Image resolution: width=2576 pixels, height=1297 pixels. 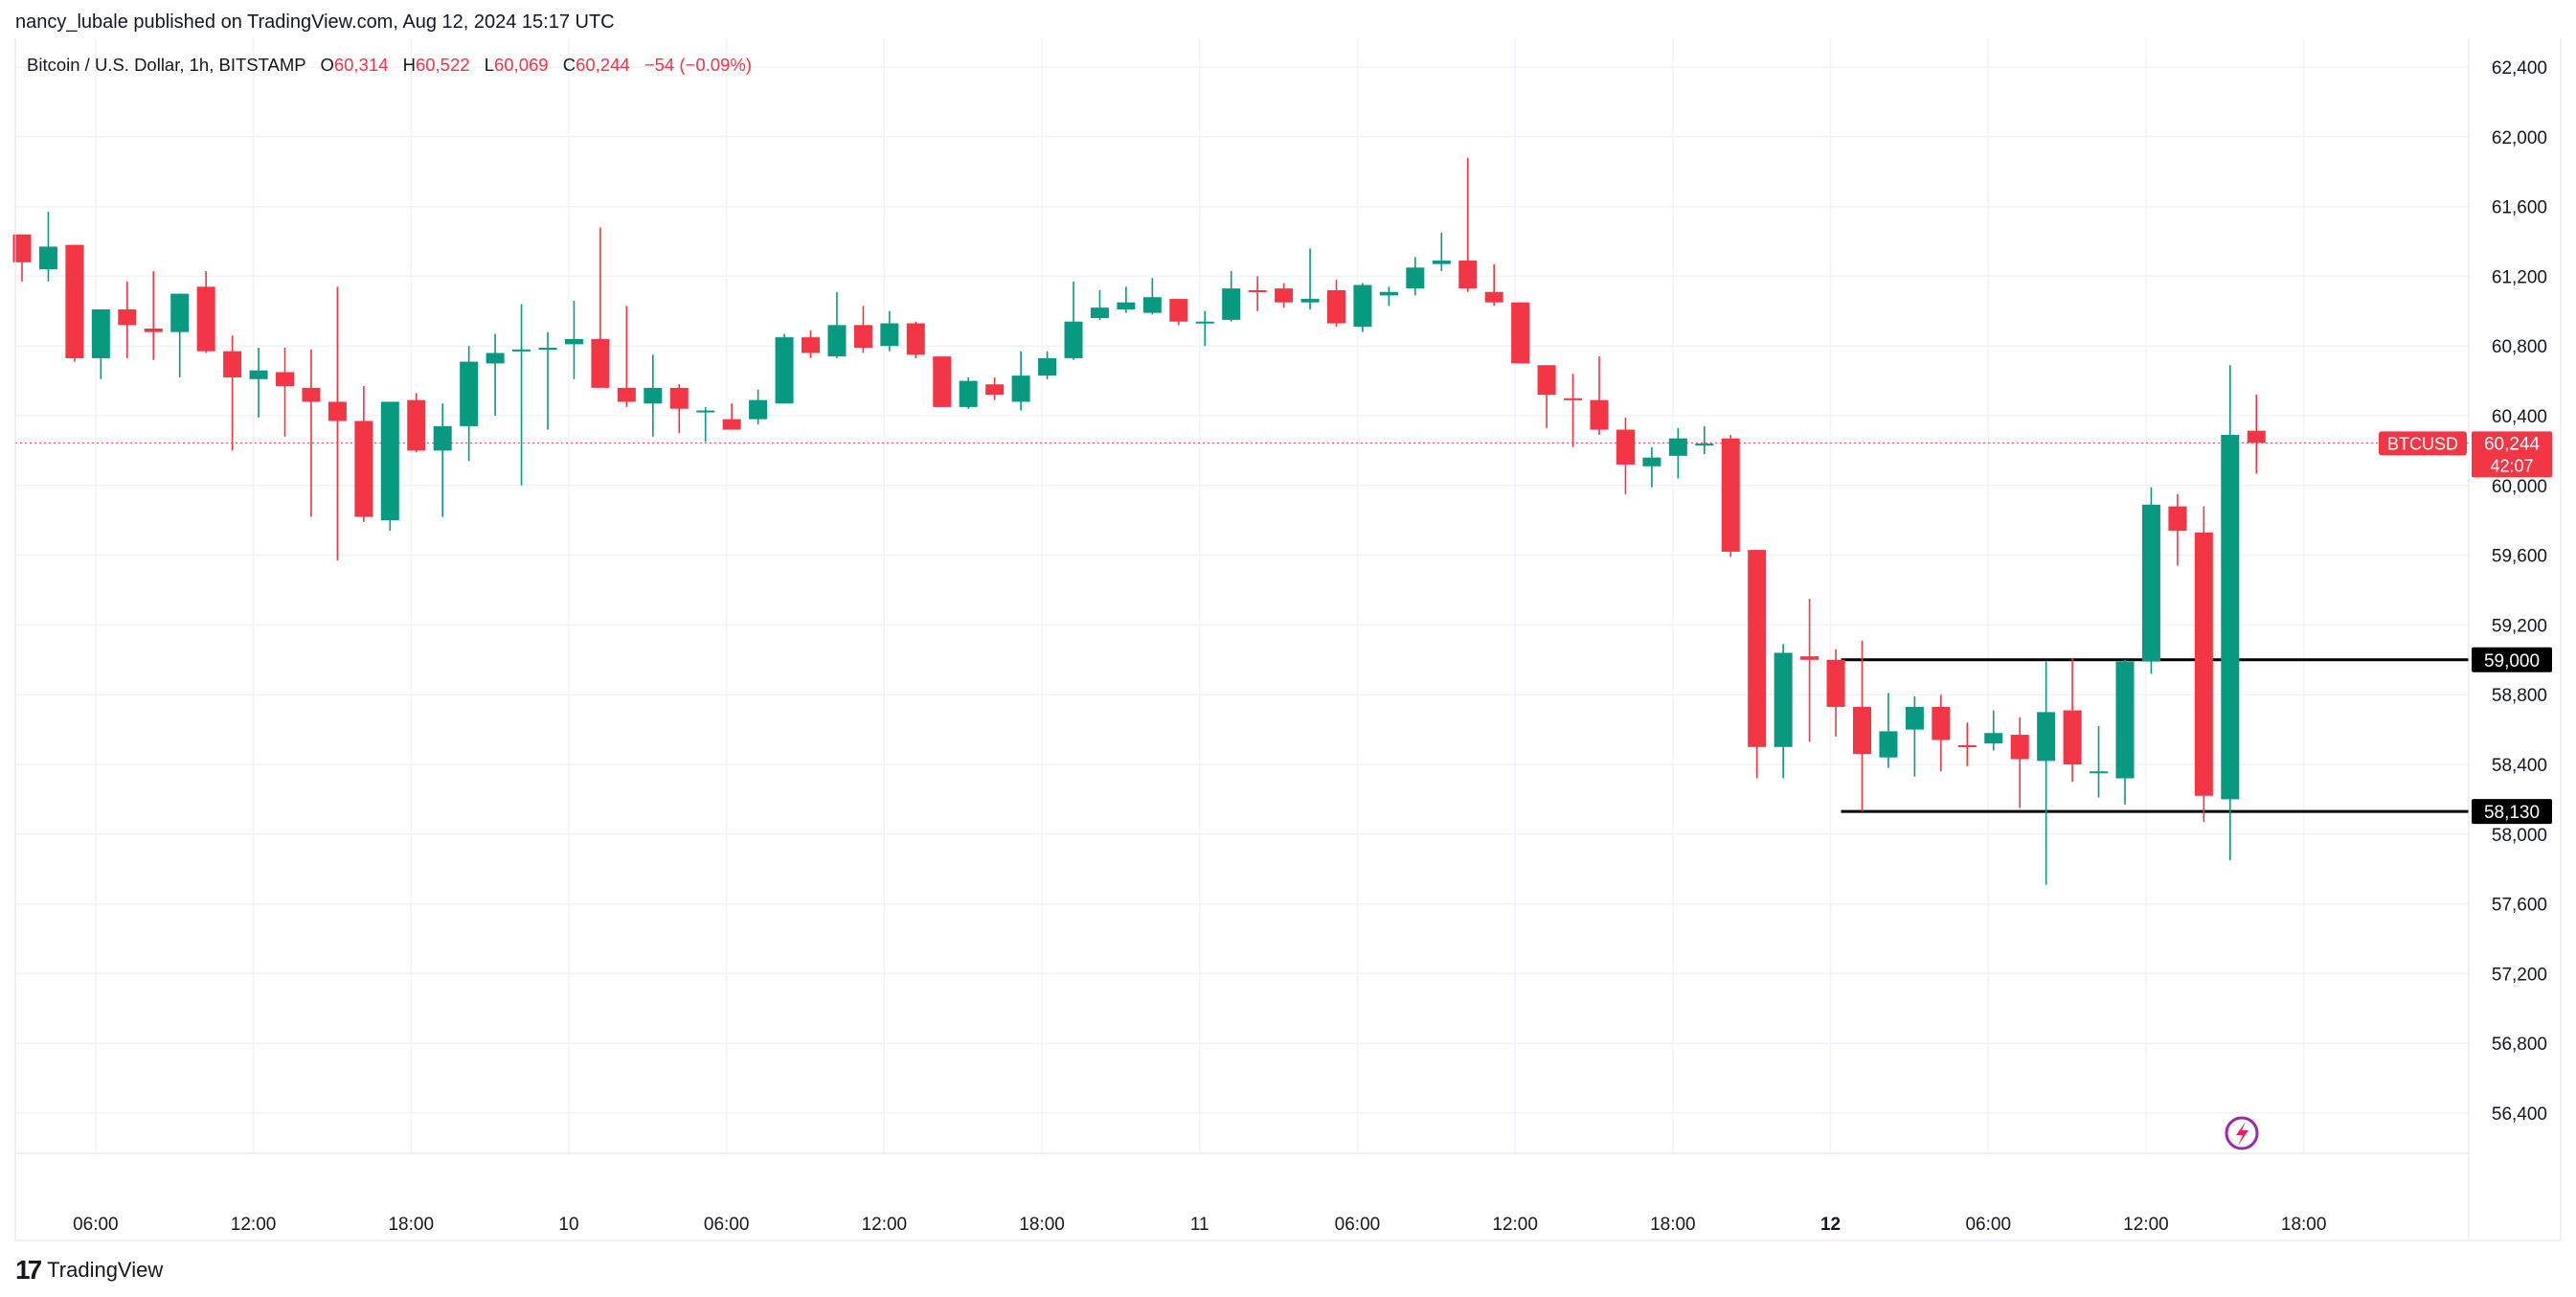 What do you see at coordinates (2512, 444) in the screenshot?
I see `price-tag-text: 60,244` at bounding box center [2512, 444].